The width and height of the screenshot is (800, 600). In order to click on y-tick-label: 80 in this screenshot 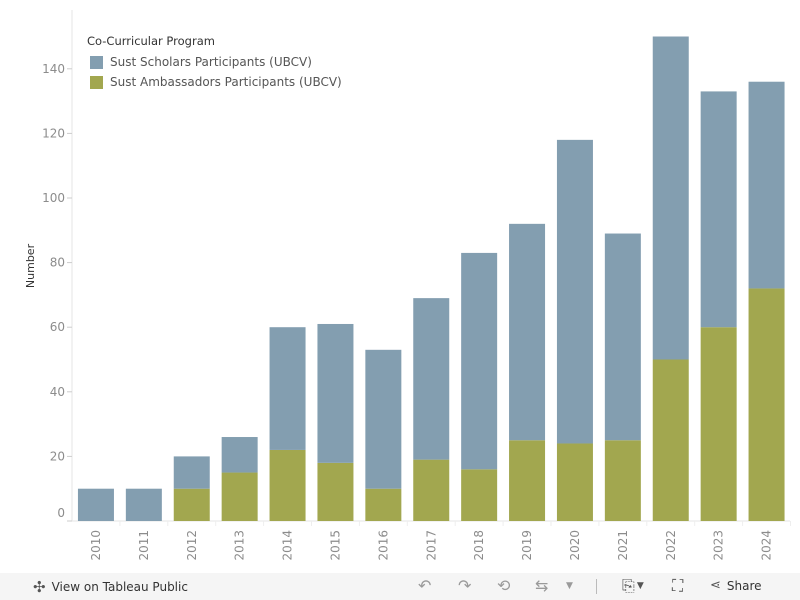, I will do `click(57, 263)`.